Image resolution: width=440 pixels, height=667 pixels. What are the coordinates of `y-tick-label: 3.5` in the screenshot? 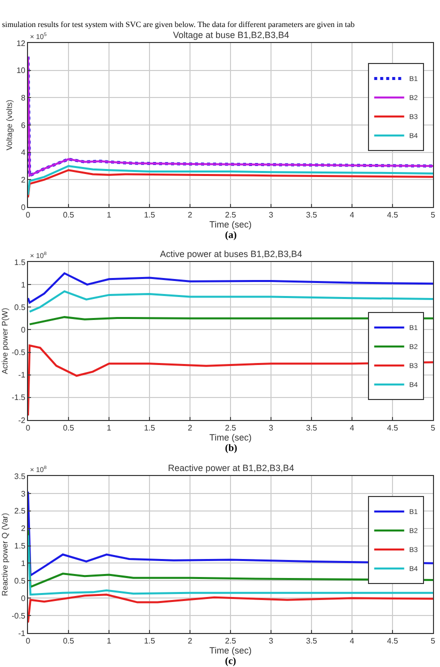 It's located at (20, 476).